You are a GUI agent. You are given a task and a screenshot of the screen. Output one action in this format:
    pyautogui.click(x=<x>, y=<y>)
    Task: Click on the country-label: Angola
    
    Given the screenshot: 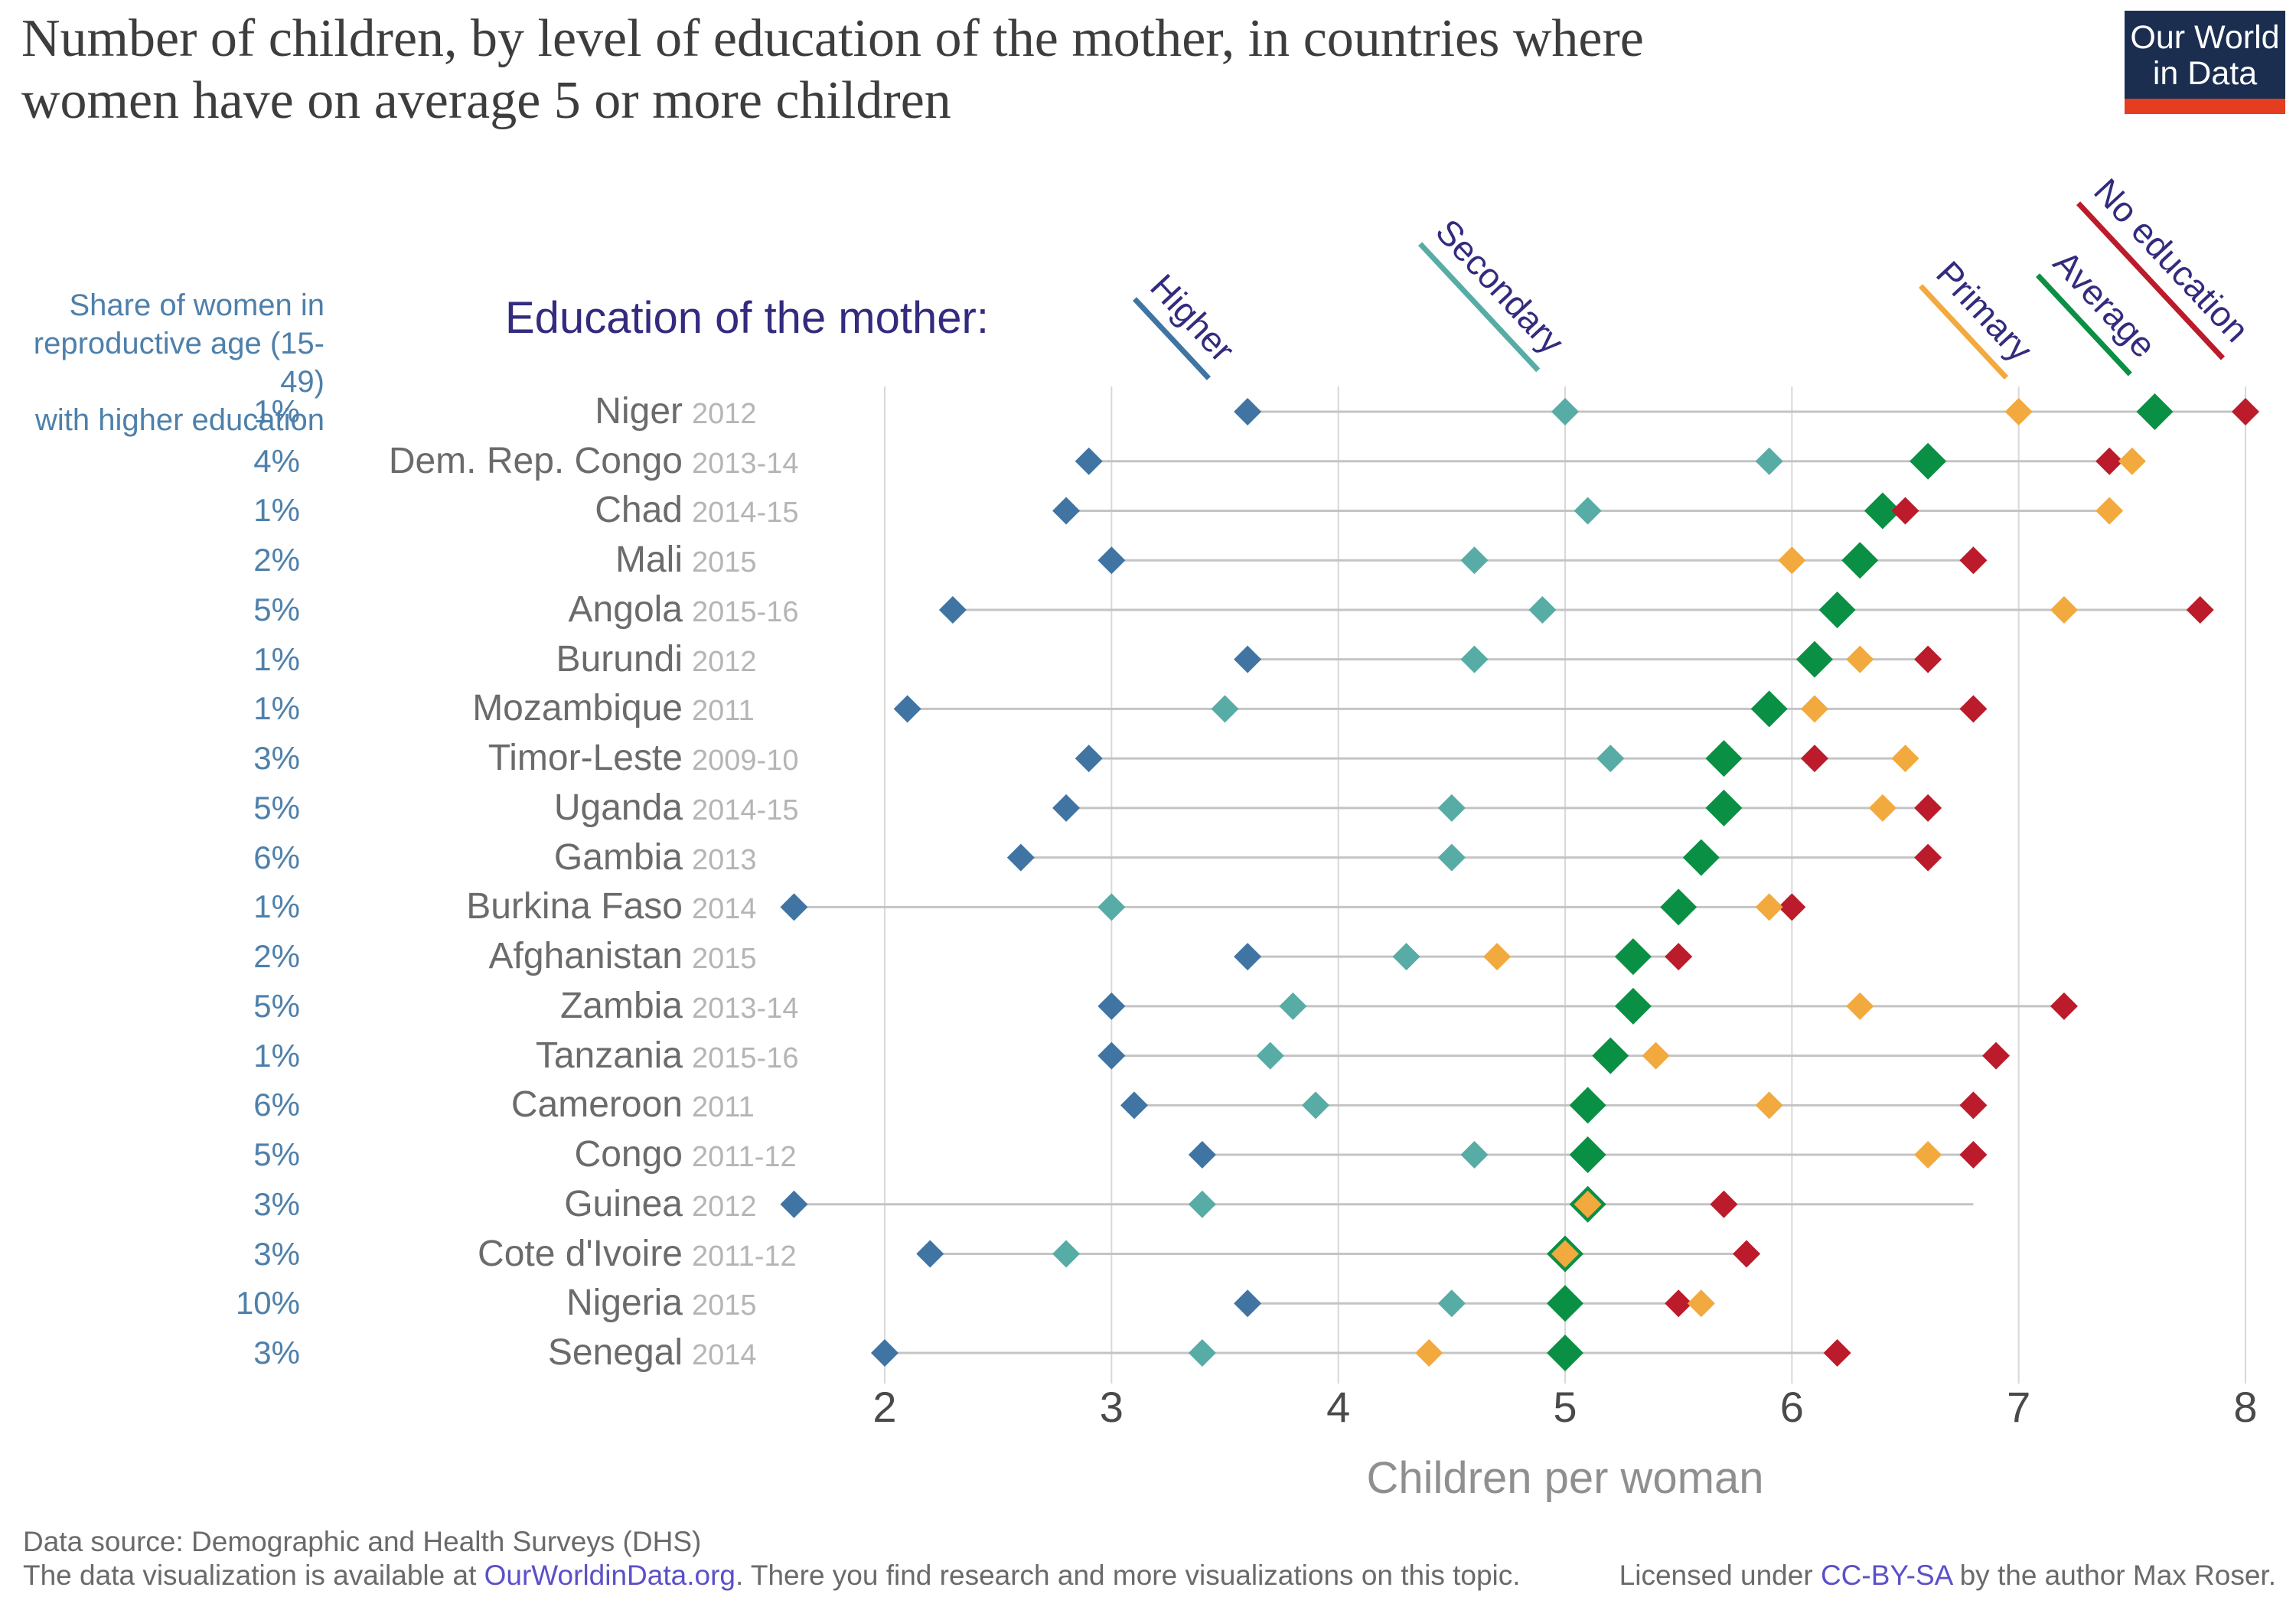 What is the action you would take?
    pyautogui.click(x=625, y=609)
    